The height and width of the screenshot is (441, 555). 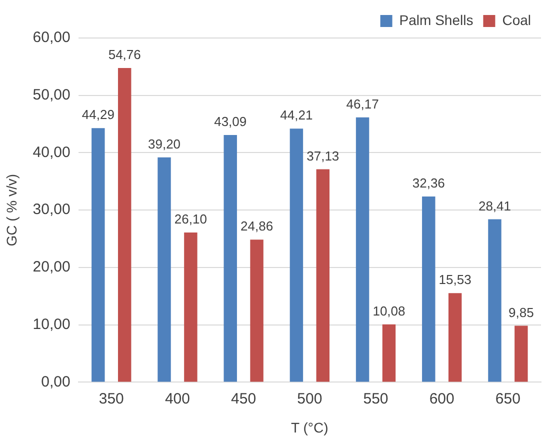 I want to click on x-tick-label: 450, so click(x=243, y=399).